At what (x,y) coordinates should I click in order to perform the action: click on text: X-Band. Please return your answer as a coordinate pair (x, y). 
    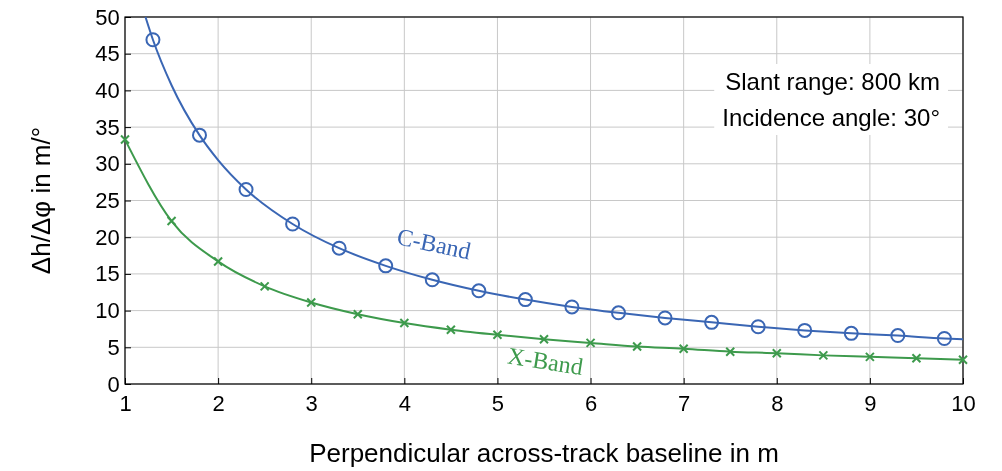
    Looking at the image, I should click on (545, 361).